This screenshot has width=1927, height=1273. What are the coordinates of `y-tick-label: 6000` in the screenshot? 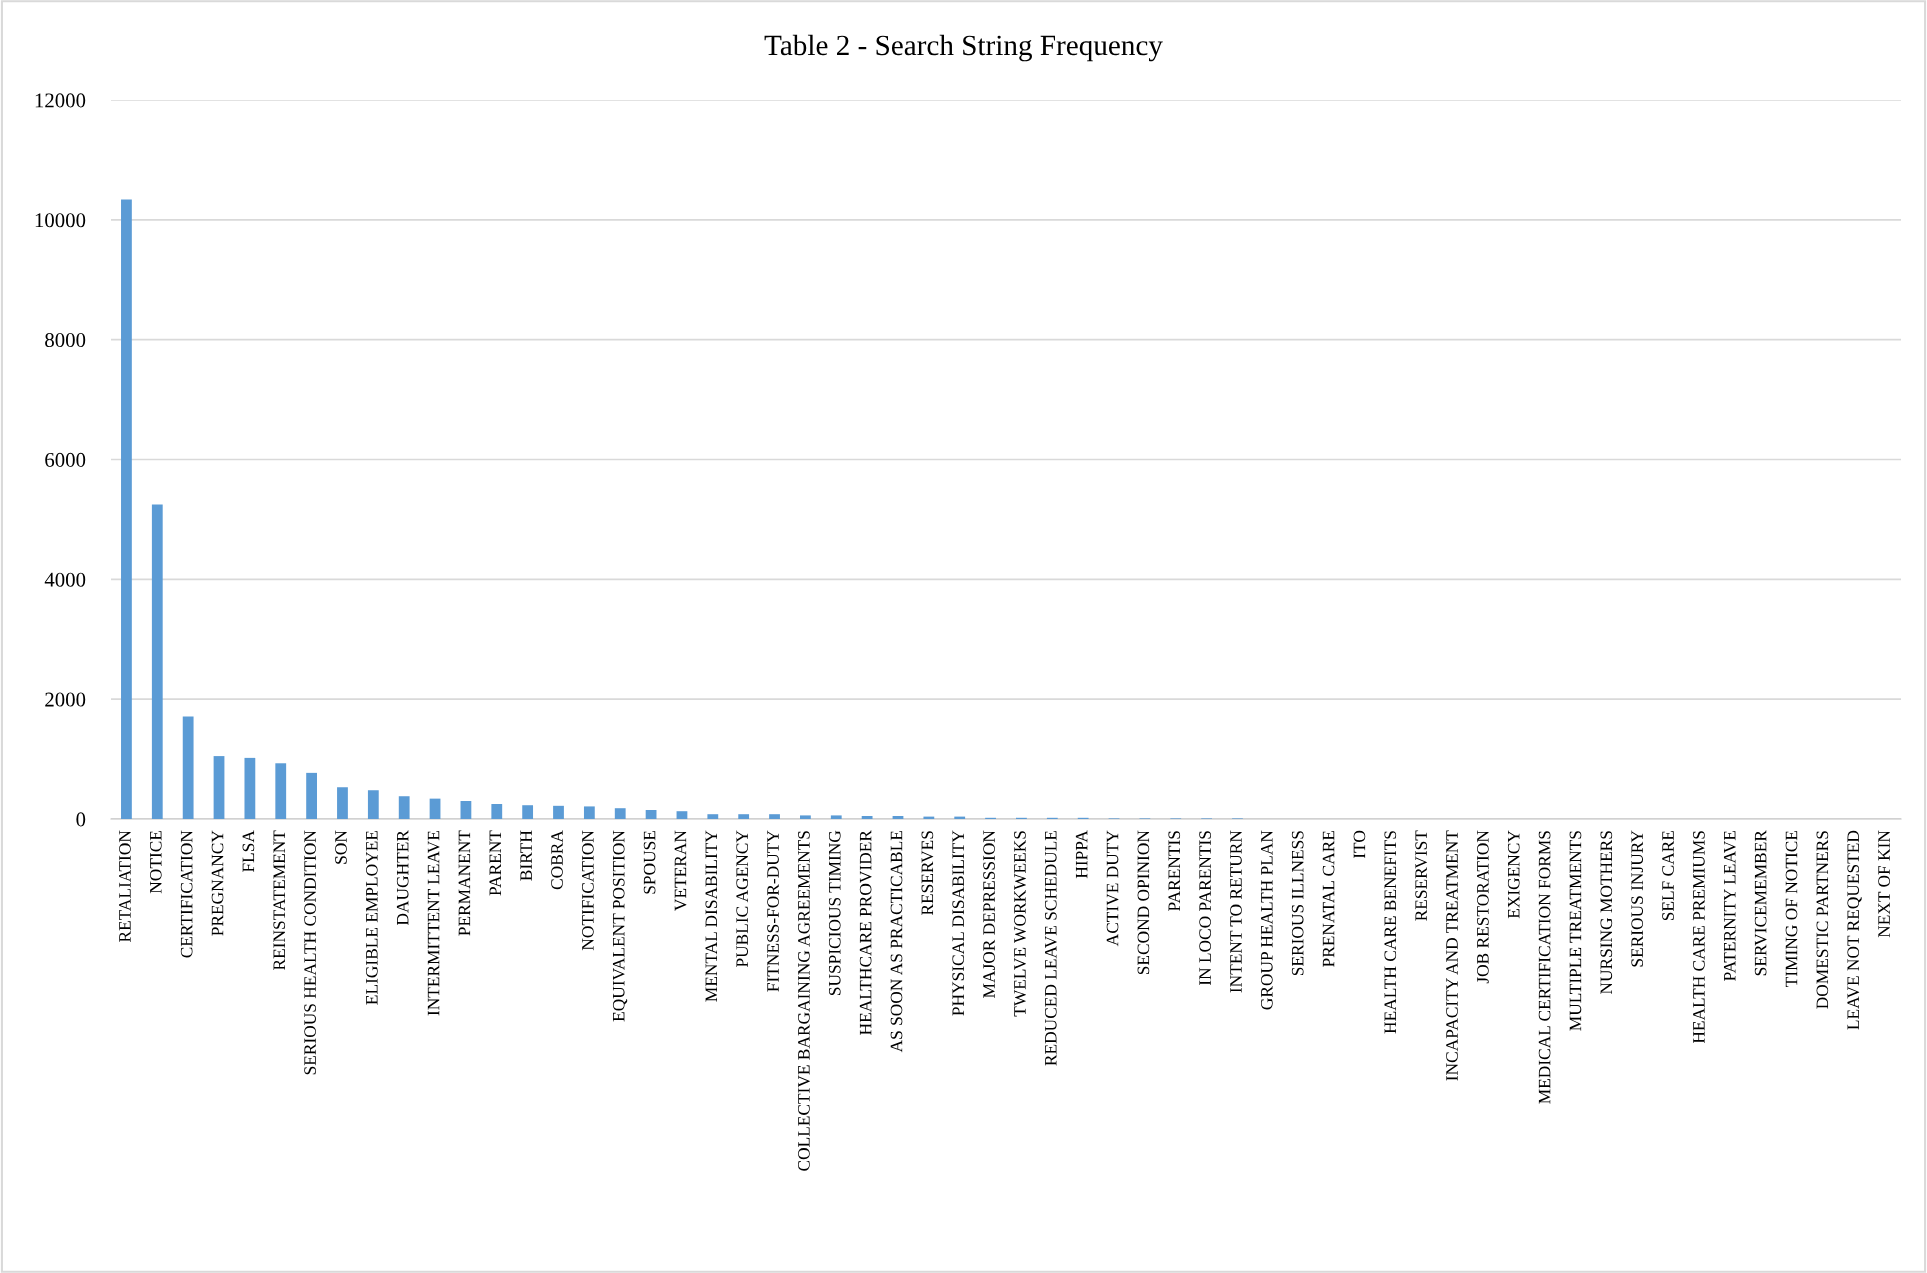 It's located at (65, 459).